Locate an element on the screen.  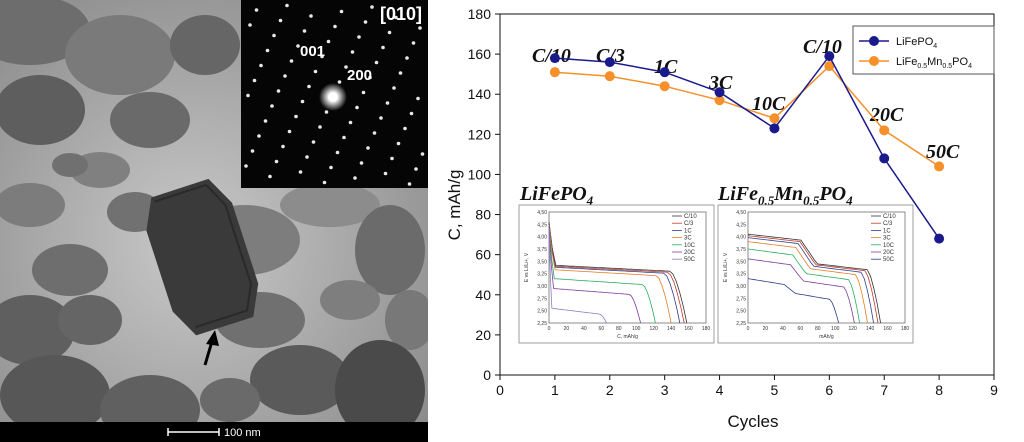
scale-bar-label: 100 nm is located at coordinates (242, 433).